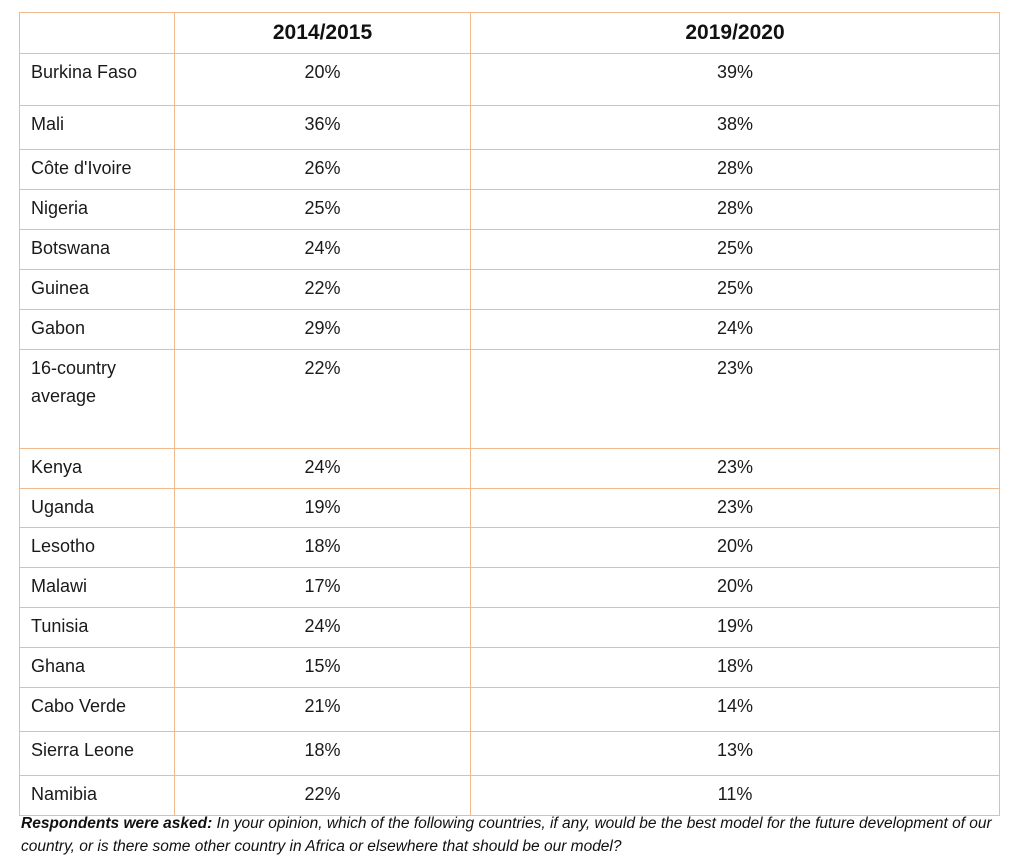  Describe the element at coordinates (735, 329) in the screenshot. I see `value-2019-2020-cell: 24%` at that location.